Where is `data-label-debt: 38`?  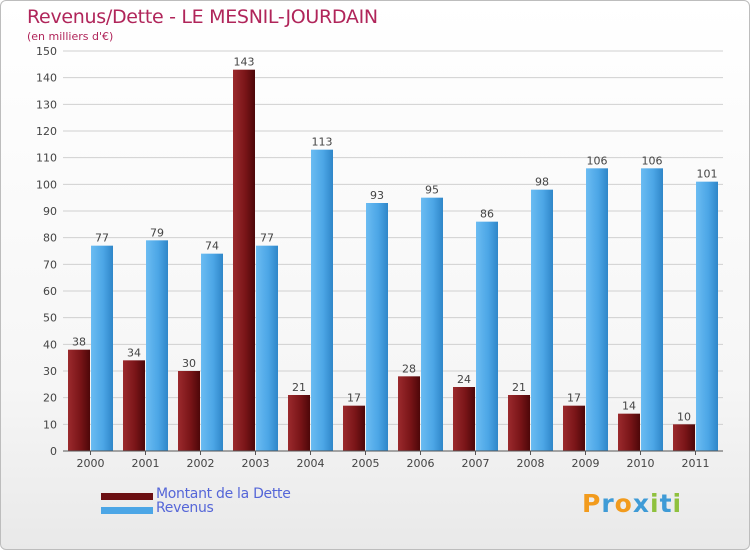 data-label-debt: 38 is located at coordinates (79, 342).